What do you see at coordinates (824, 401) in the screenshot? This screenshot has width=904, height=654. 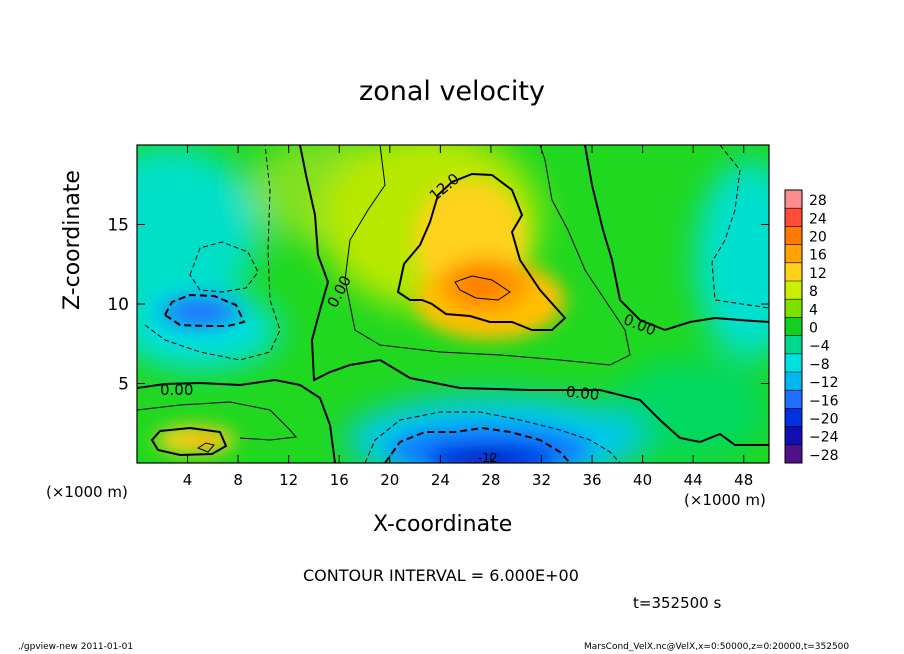 I see `colorbar-label: −16` at bounding box center [824, 401].